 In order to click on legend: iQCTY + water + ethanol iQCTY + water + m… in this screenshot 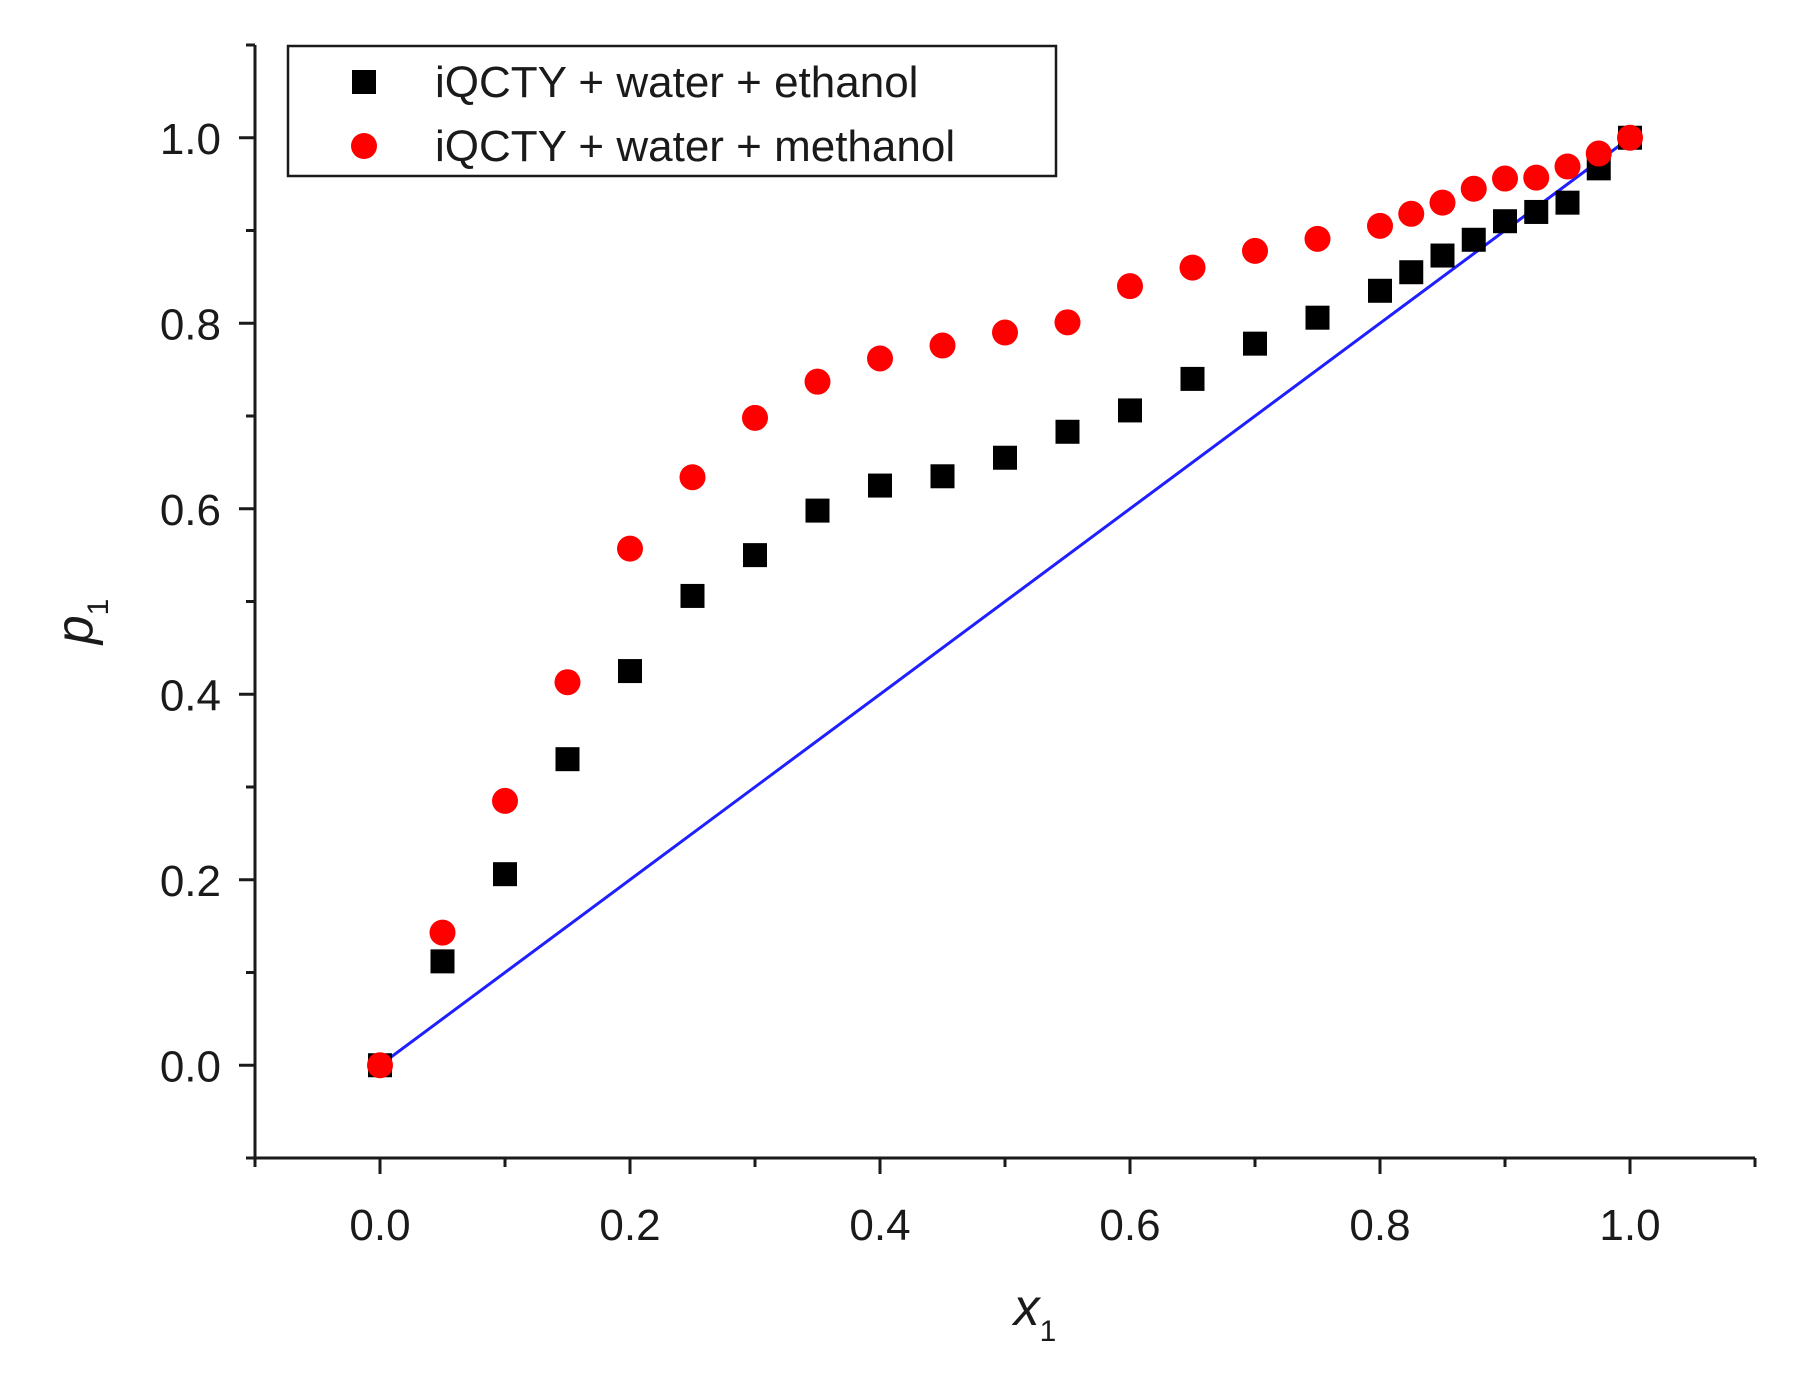, I will do `click(672, 111)`.